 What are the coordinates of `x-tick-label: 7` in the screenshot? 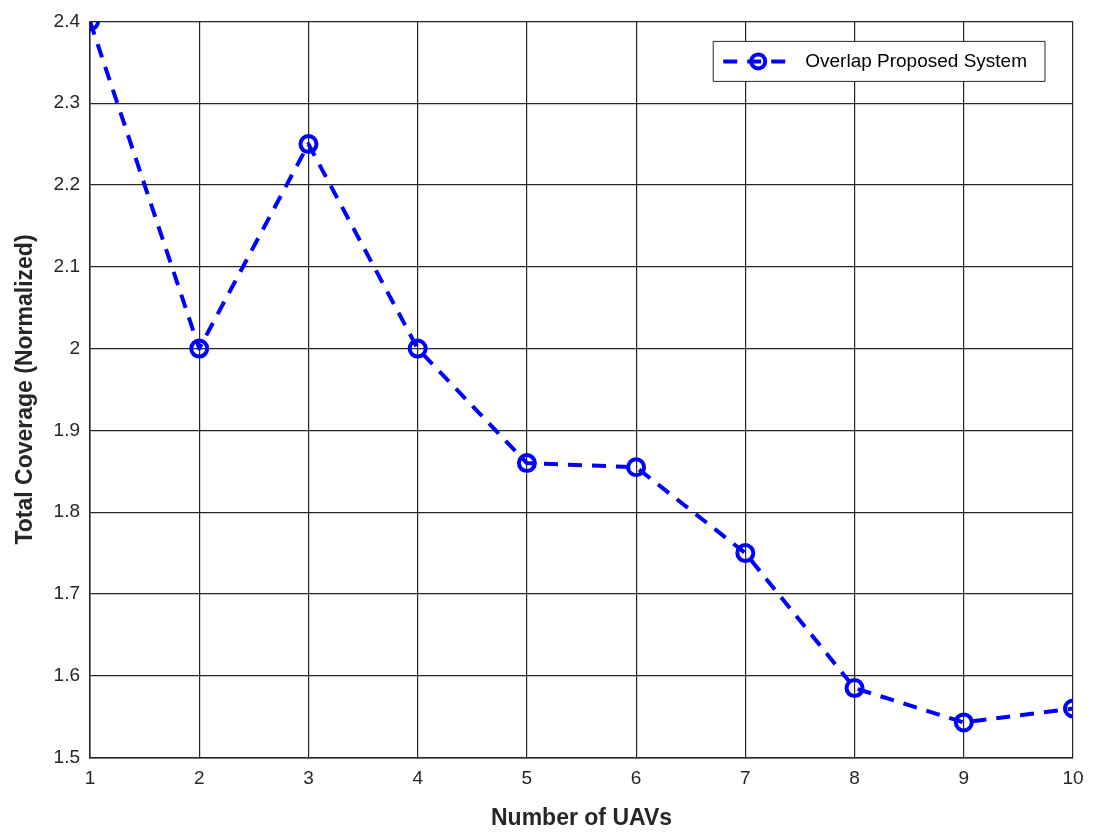 It's located at (745, 778).